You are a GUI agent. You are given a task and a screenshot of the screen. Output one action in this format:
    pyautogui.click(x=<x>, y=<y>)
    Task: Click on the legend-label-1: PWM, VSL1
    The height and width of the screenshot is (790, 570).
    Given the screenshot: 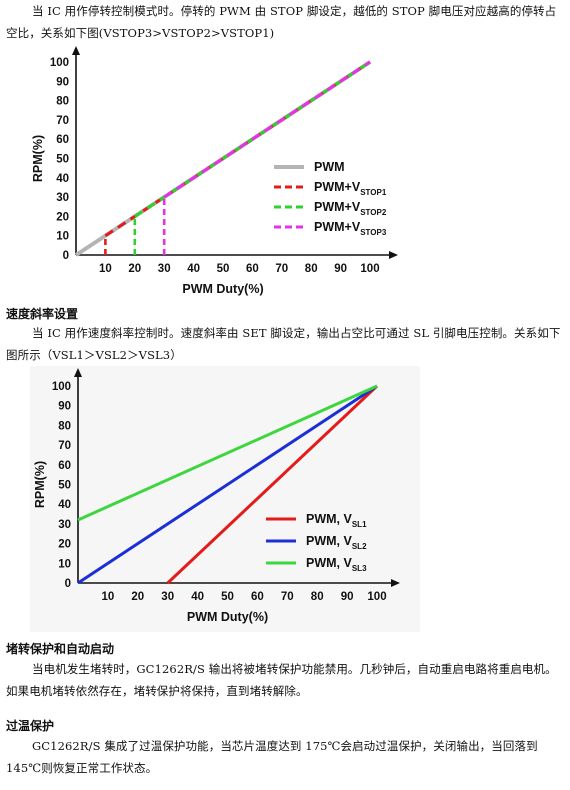 What is the action you would take?
    pyautogui.click(x=336, y=520)
    